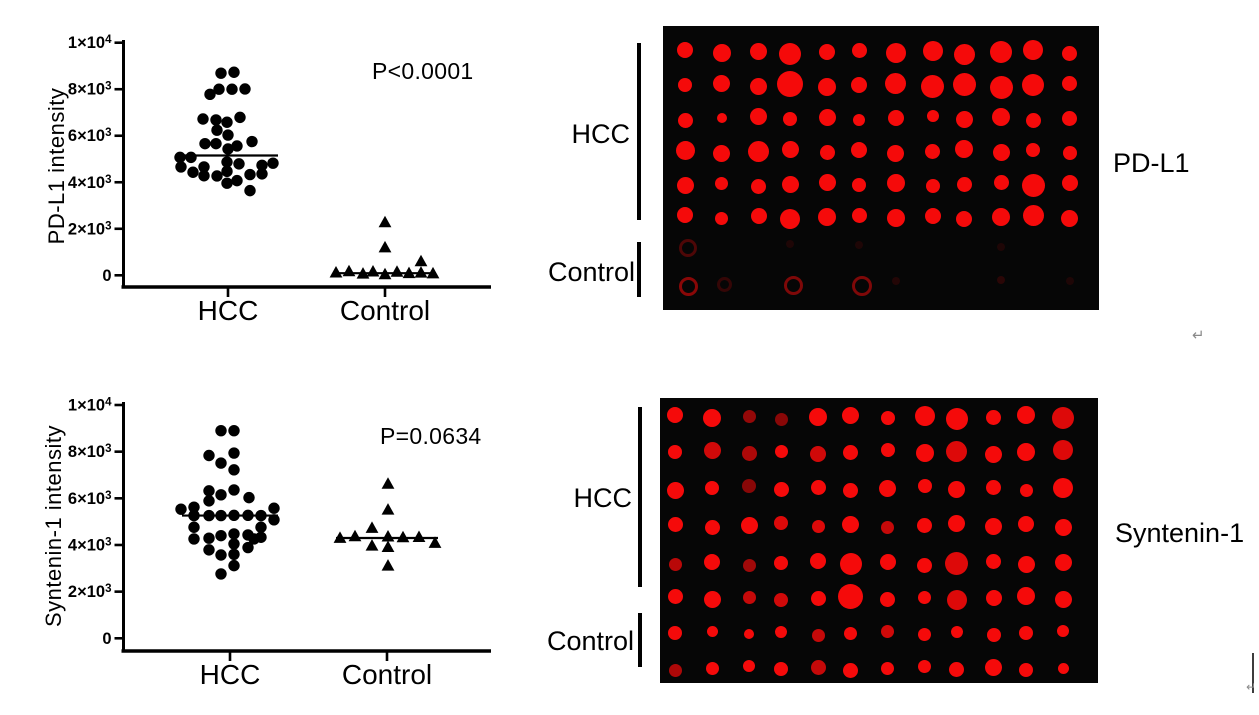 This screenshot has width=1259, height=715. I want to click on x-tick-label-hcc-bottom: HCC, so click(230, 674).